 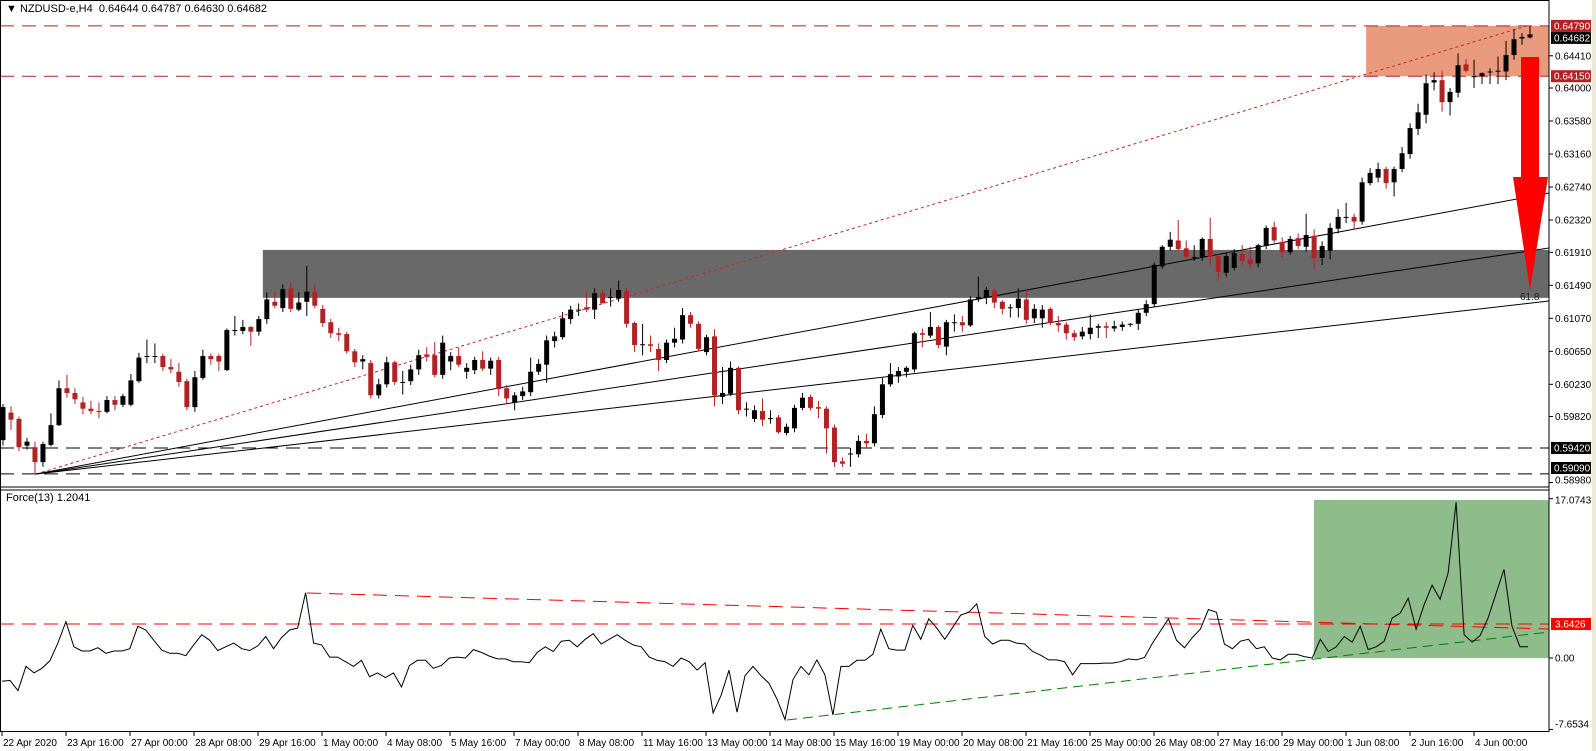 I want to click on time-tick-label: 25 May 00:00, so click(x=1121, y=743).